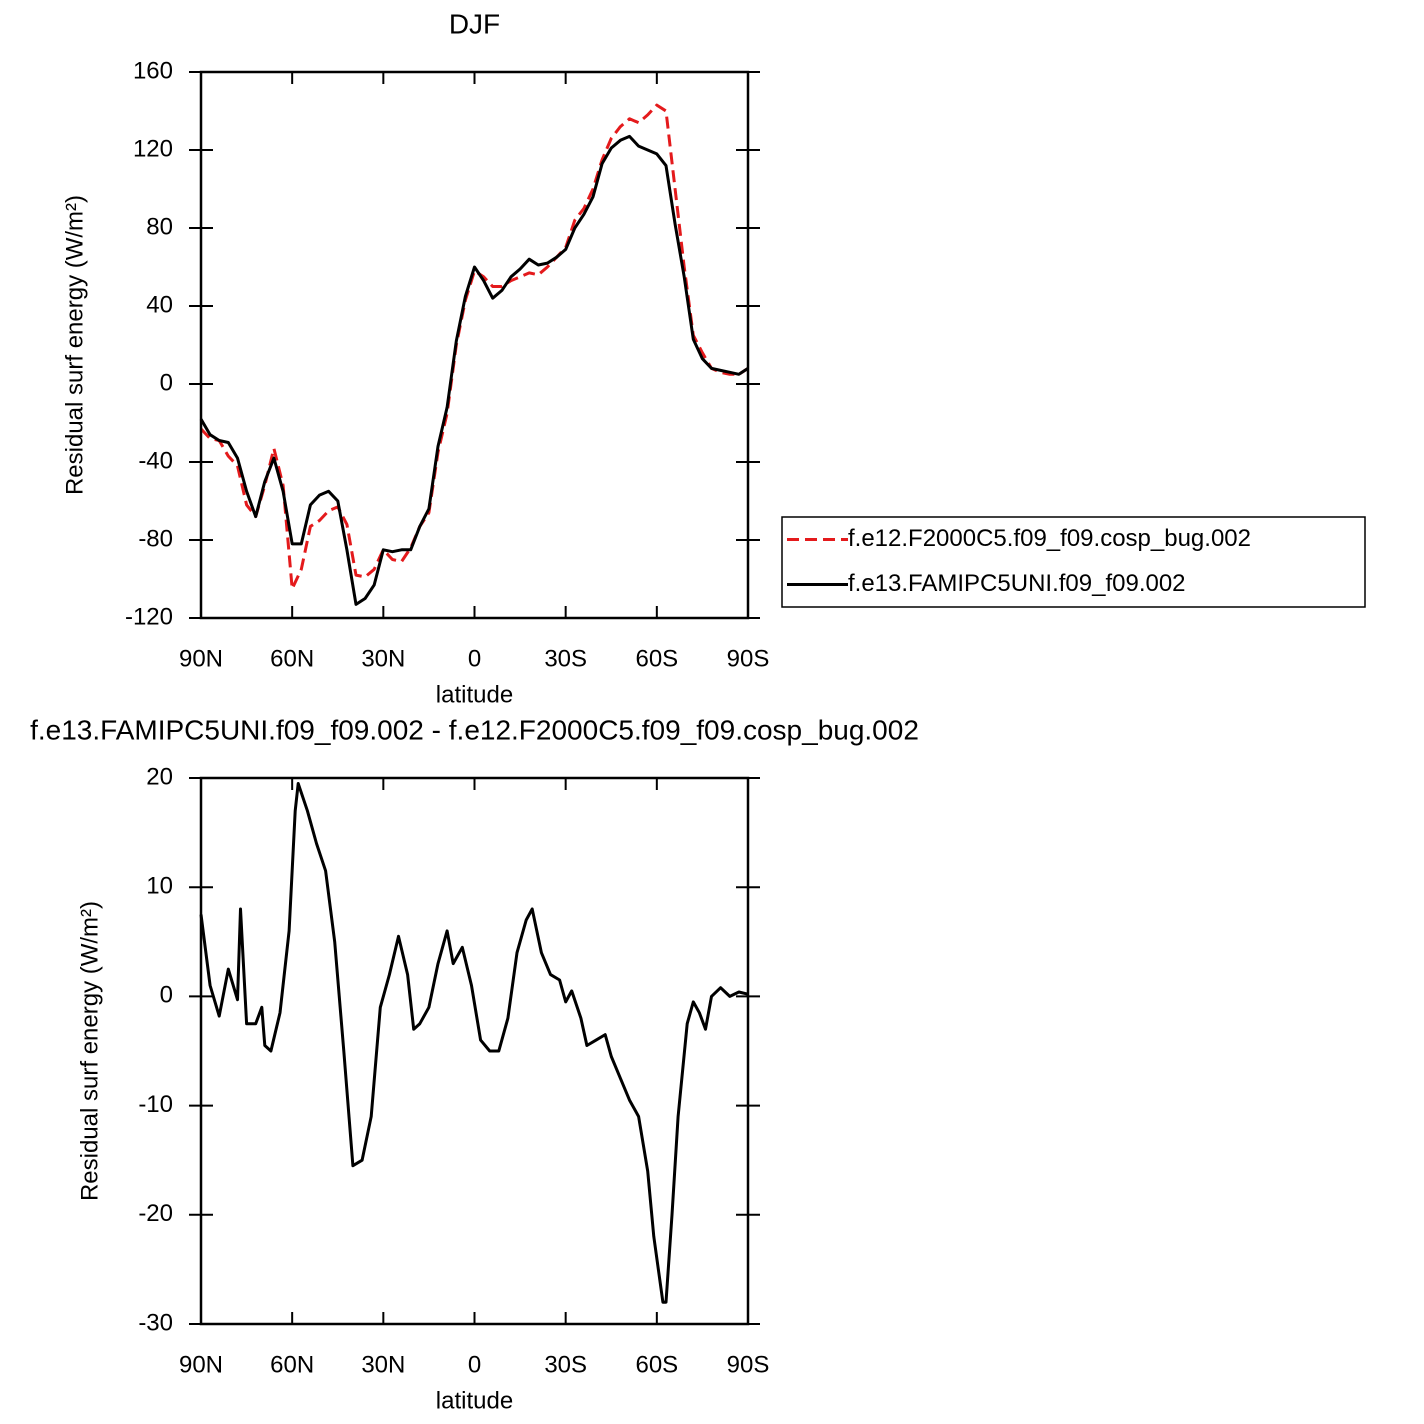 The image size is (1424, 1424). I want to click on y-tick-label: 160, so click(153, 70).